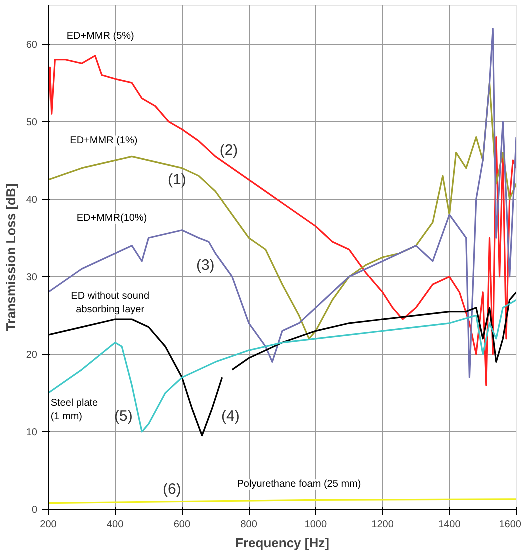  Describe the element at coordinates (110, 303) in the screenshot. I see `series-label: ED without sound absorbing layer` at that location.